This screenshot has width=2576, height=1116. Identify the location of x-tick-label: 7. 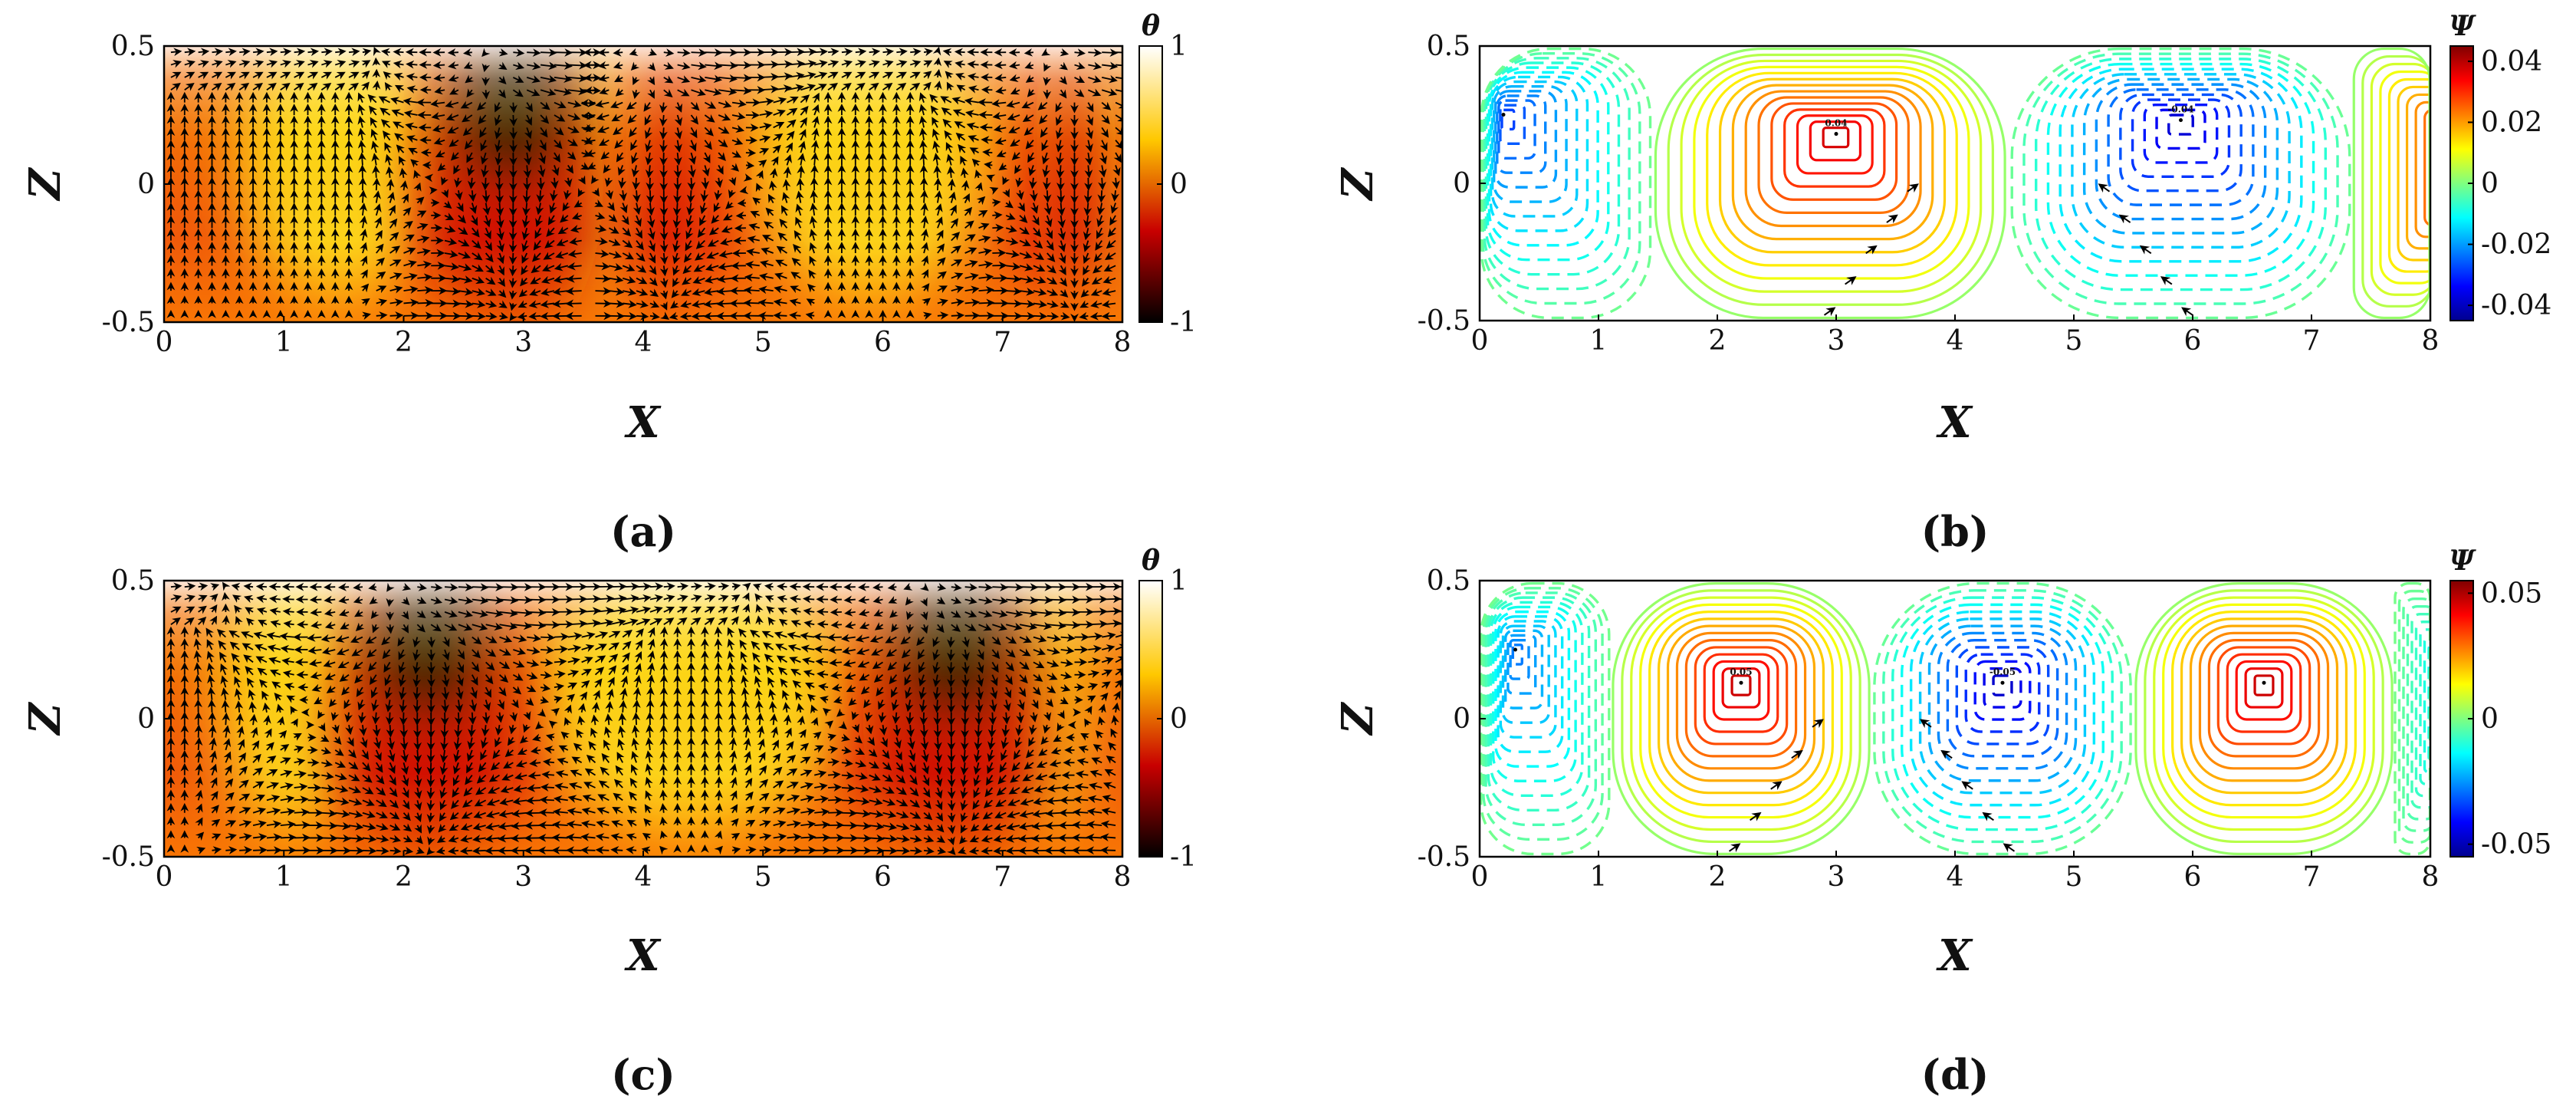
(2312, 877).